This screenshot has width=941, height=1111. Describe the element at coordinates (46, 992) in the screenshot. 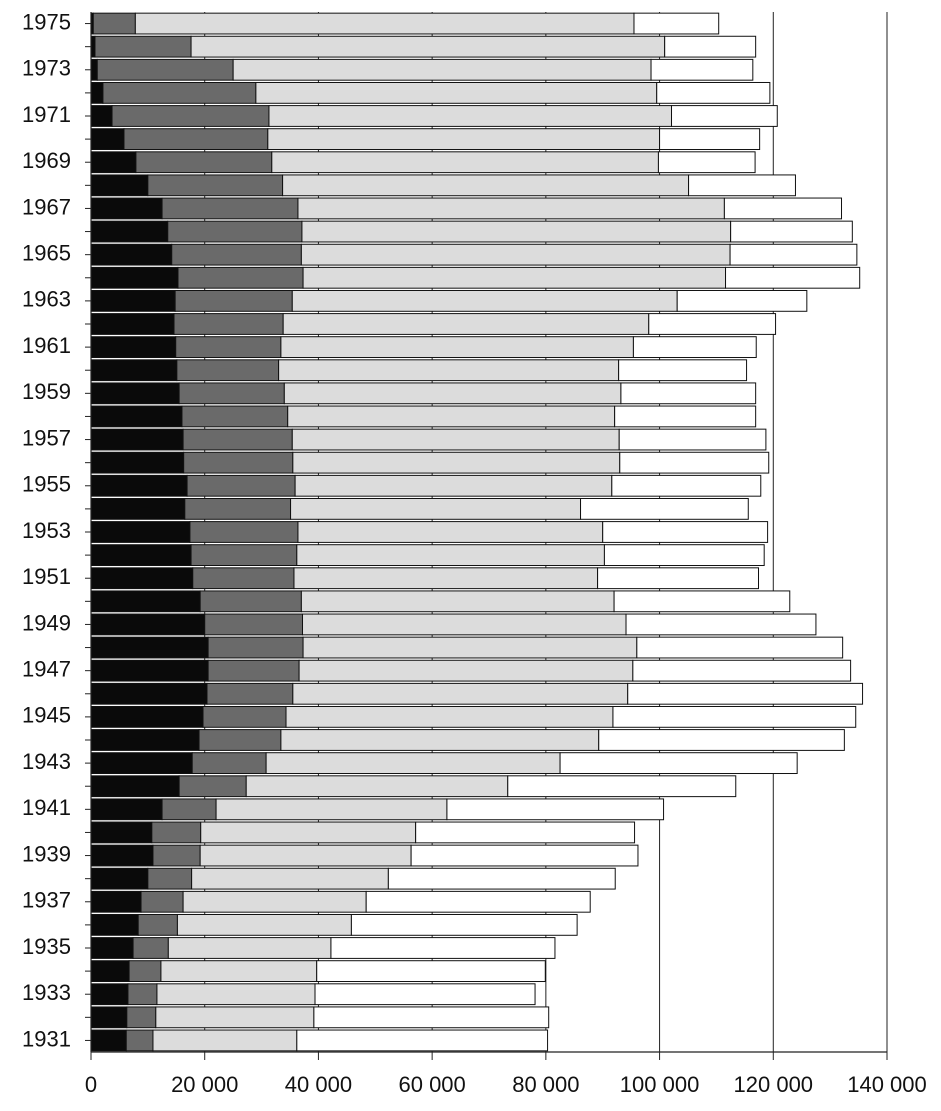

I see `y-tick-label: 1933` at that location.